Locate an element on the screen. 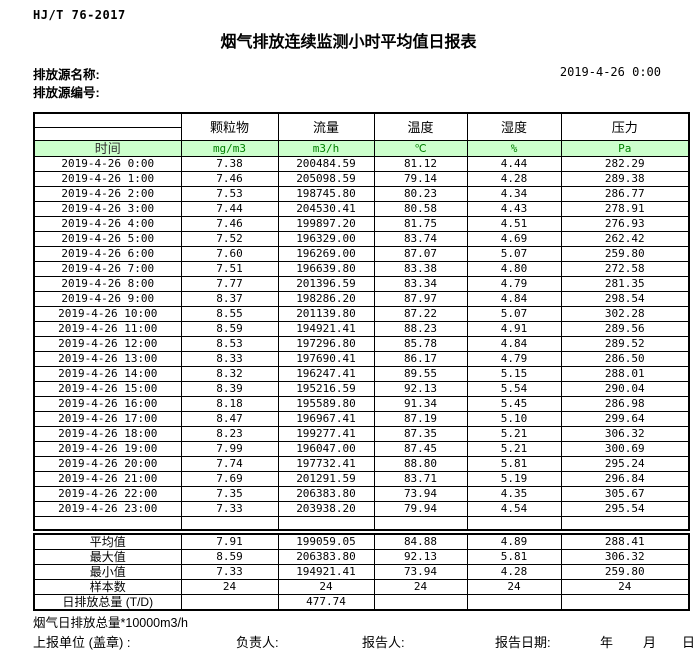 This screenshot has height=658, width=697. value-cell: 289.38 is located at coordinates (625, 179).